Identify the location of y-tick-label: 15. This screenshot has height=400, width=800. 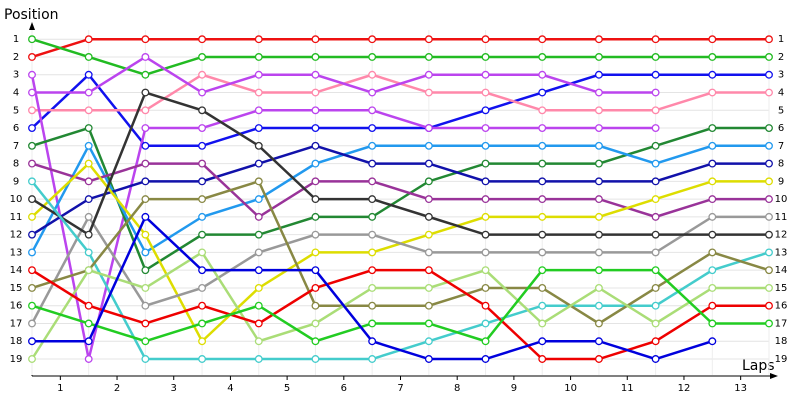
(16, 288).